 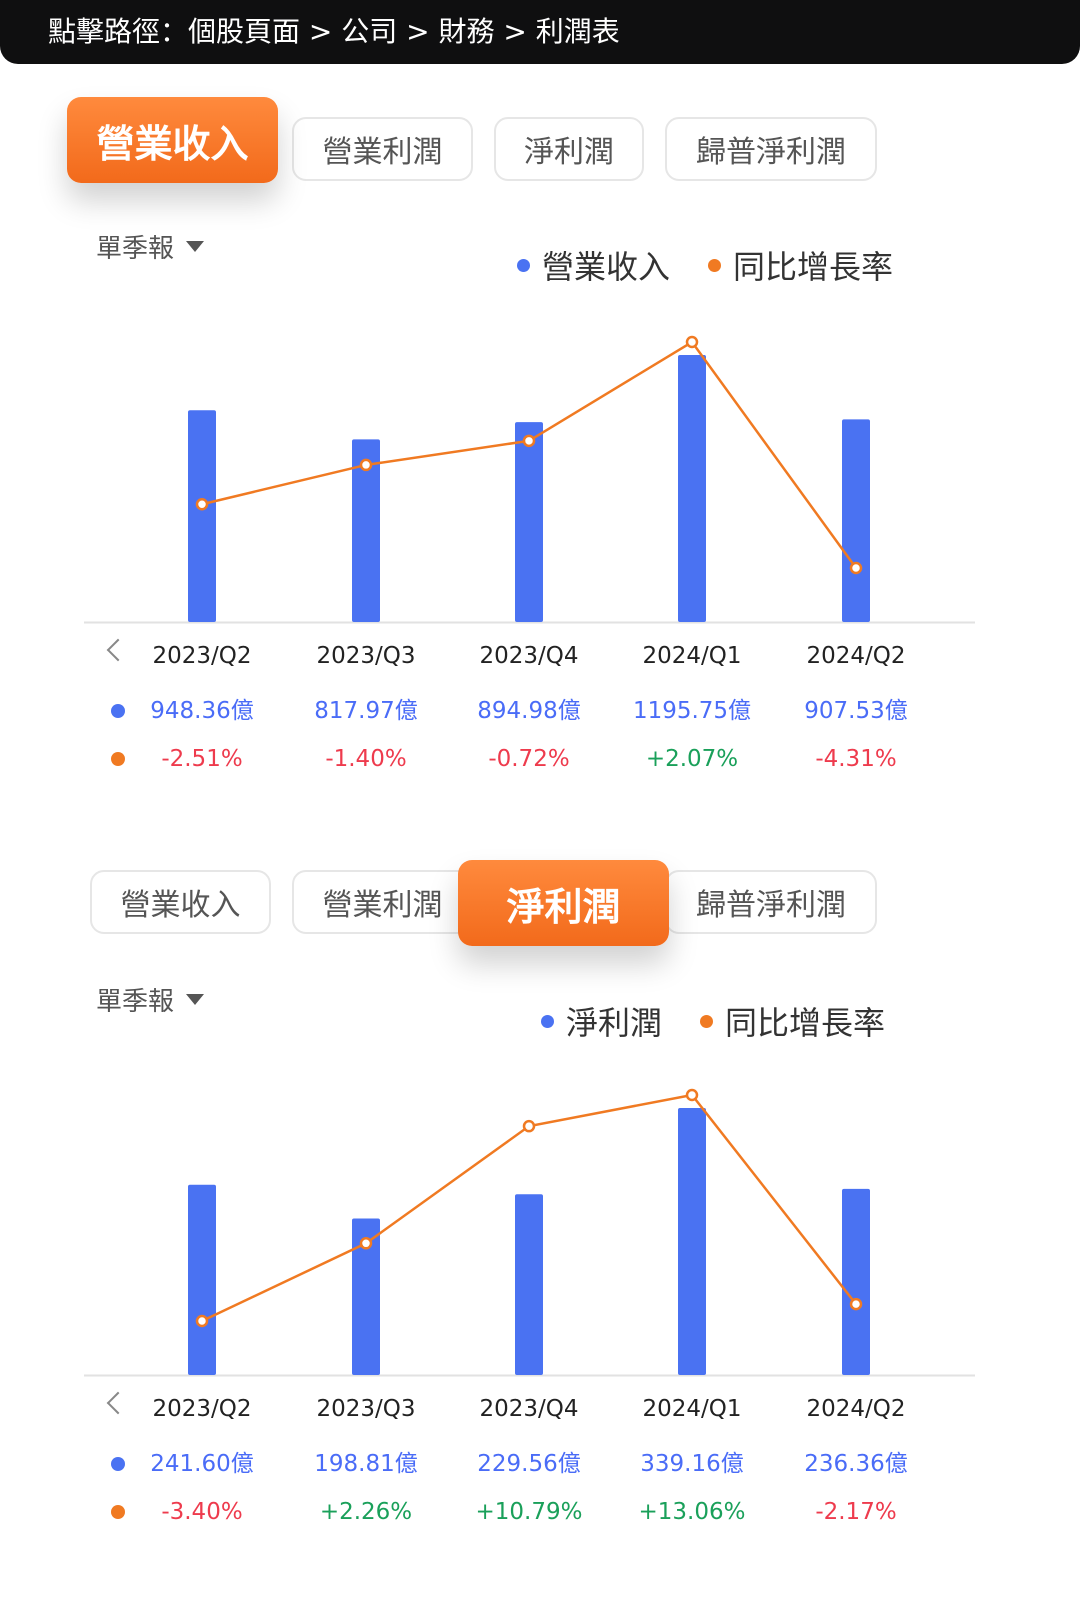 I want to click on value-label: 948.36億, so click(x=202, y=711).